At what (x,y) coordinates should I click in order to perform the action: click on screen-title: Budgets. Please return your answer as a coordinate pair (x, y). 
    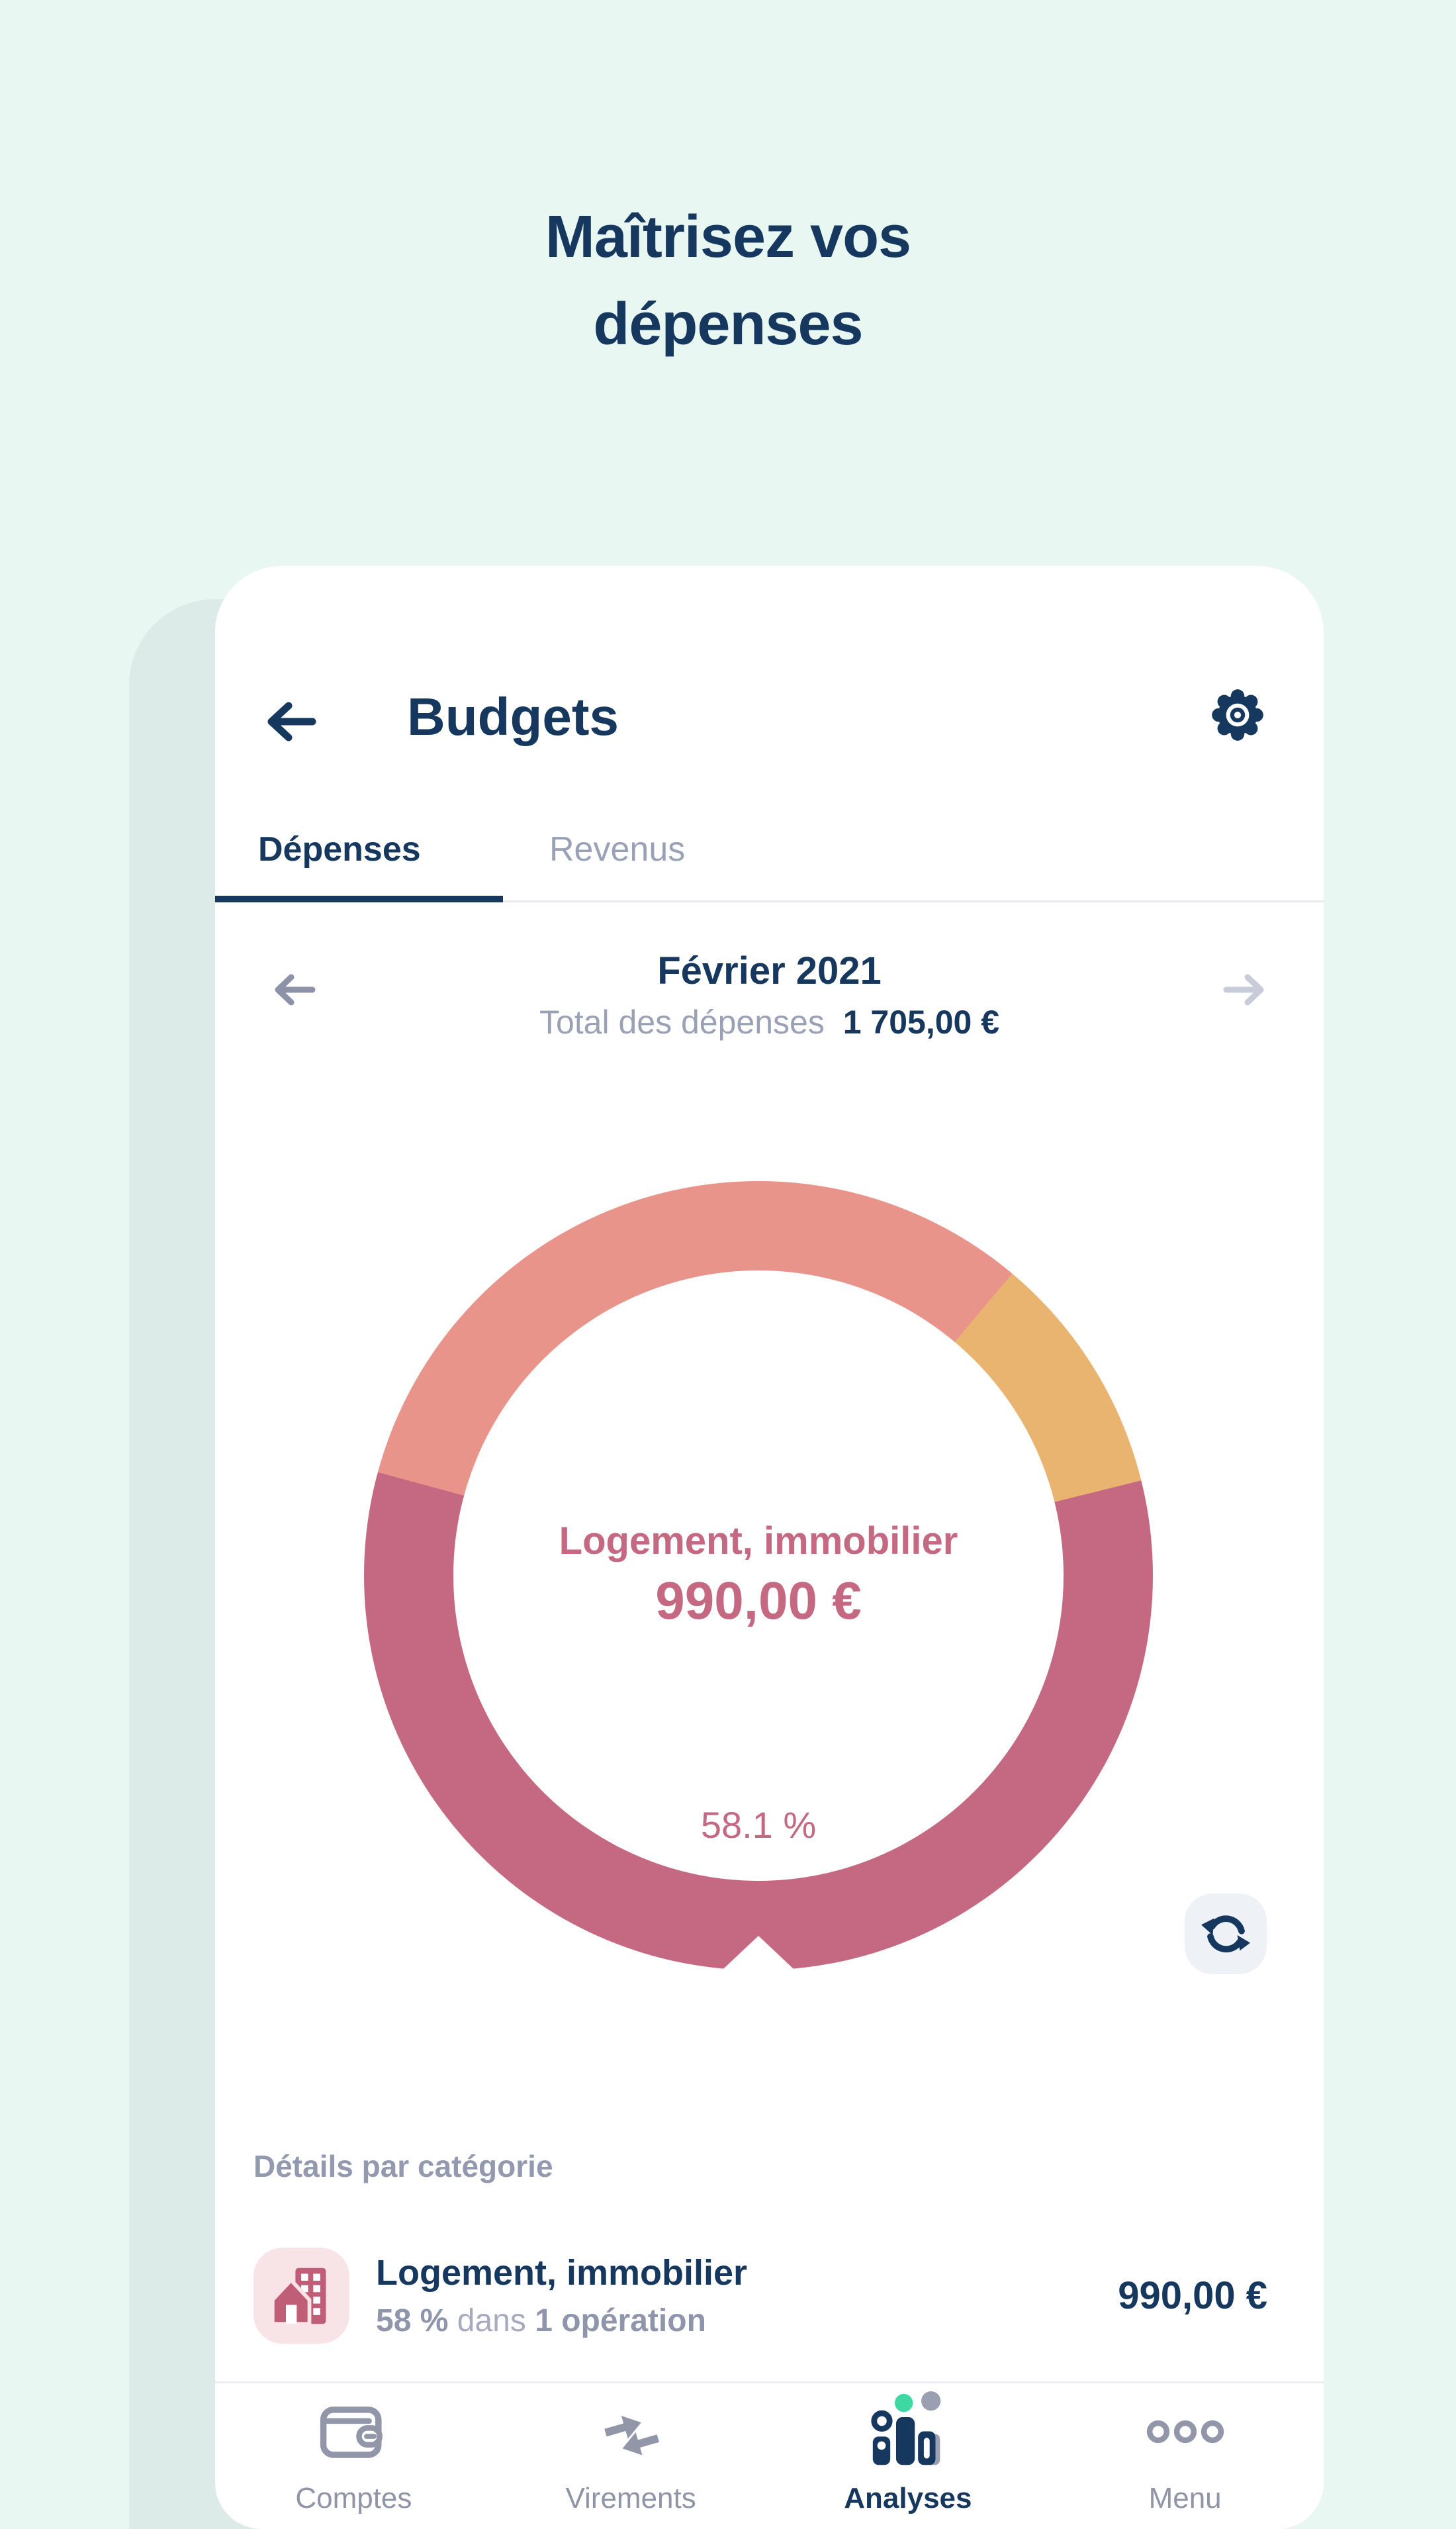
    Looking at the image, I should click on (513, 717).